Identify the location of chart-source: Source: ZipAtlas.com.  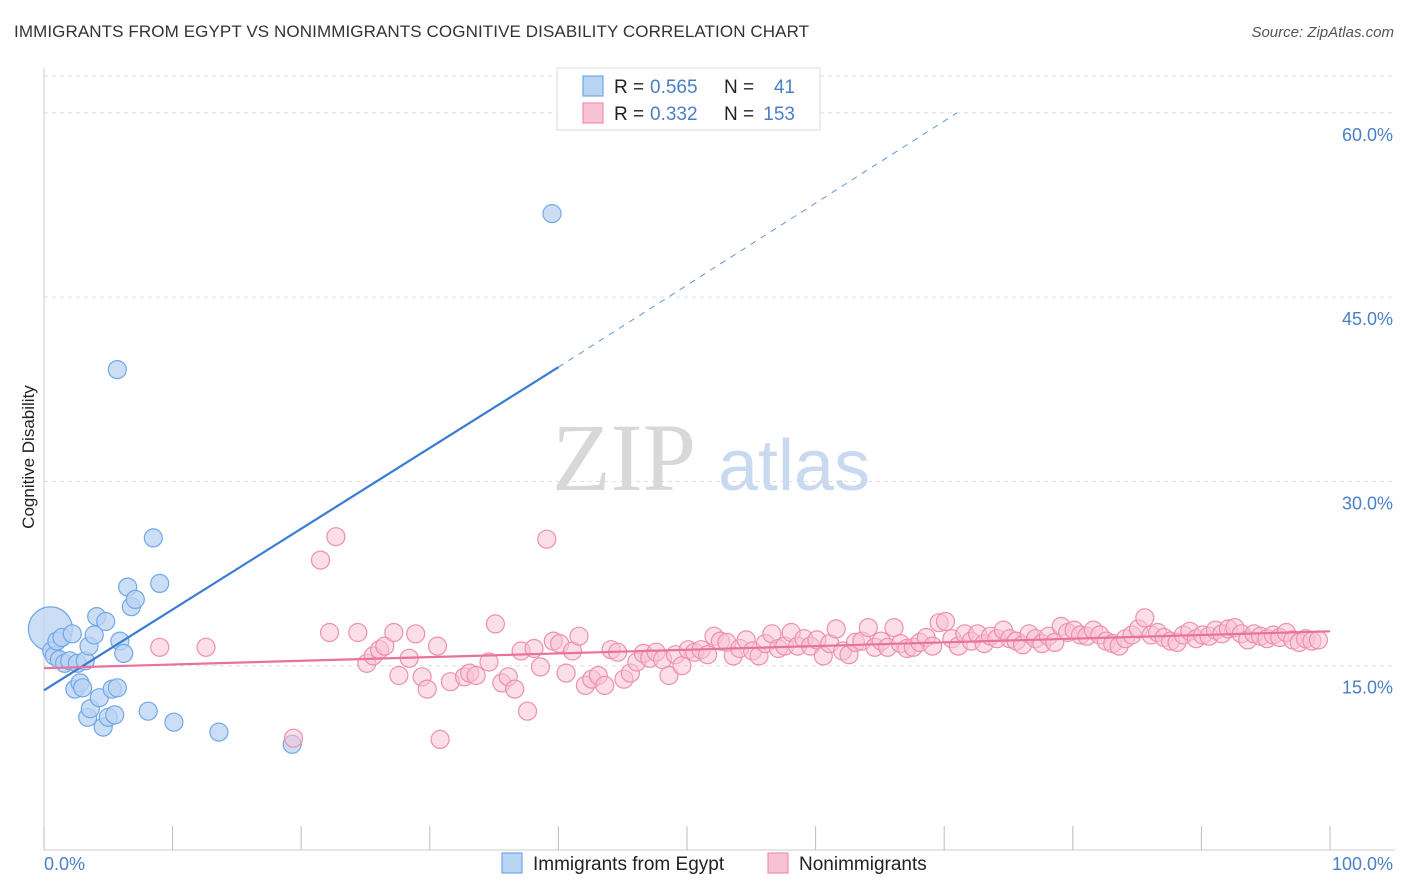
(1322, 32).